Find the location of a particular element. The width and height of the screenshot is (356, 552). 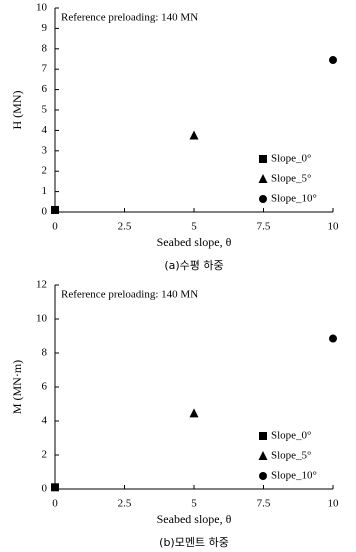

y-tick-label: 5 is located at coordinates (45, 110).